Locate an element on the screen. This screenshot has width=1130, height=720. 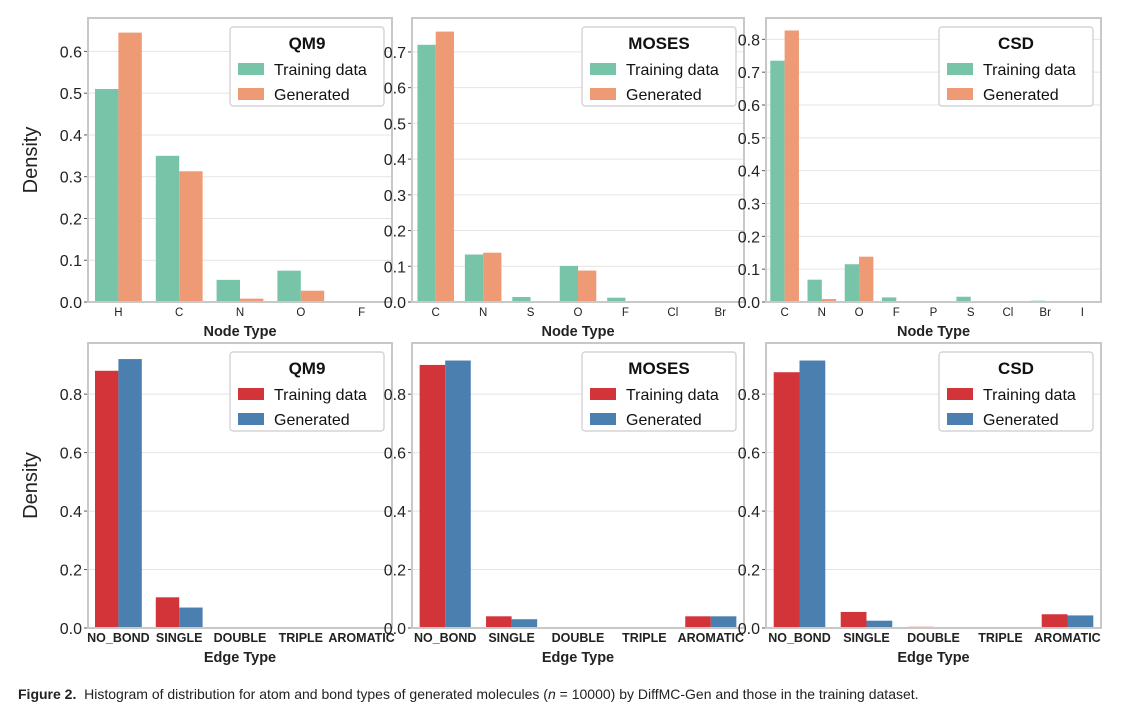
bar-aromatic-training is located at coordinates (1054, 621).